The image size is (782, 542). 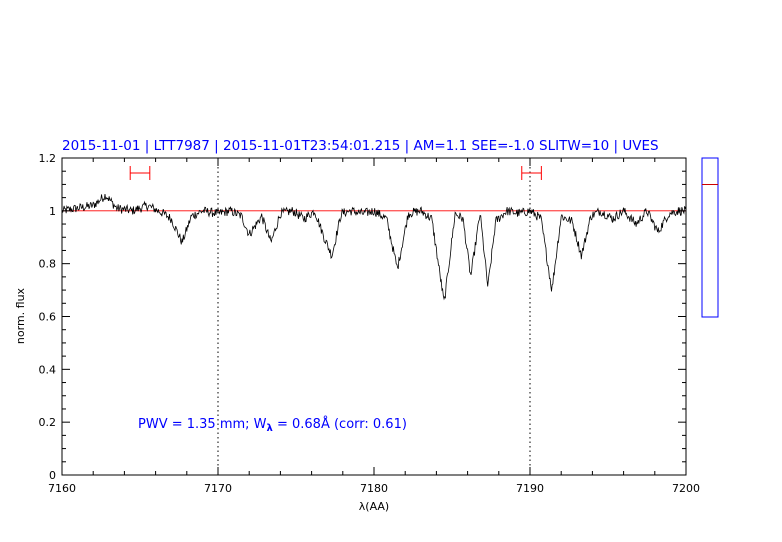 I want to click on side-panel, so click(x=710, y=237).